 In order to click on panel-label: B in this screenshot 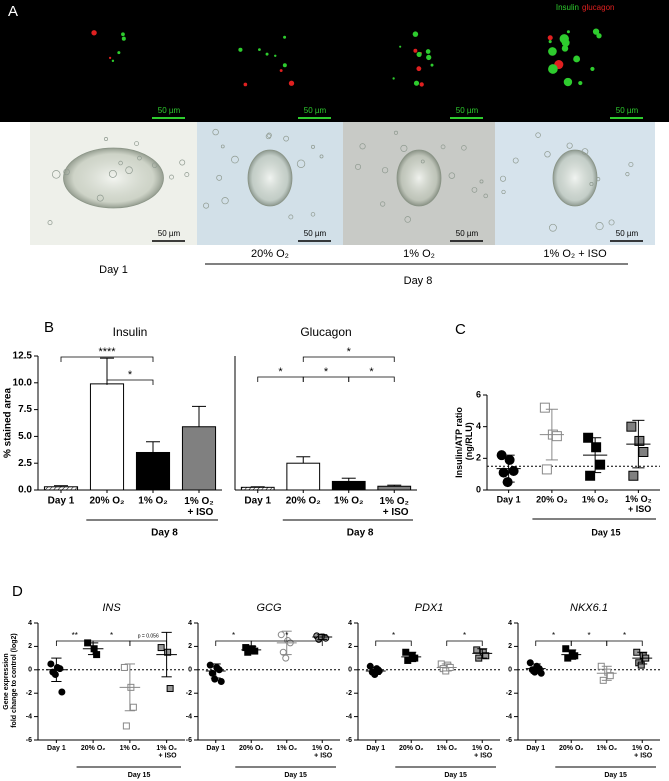, I will do `click(49, 327)`.